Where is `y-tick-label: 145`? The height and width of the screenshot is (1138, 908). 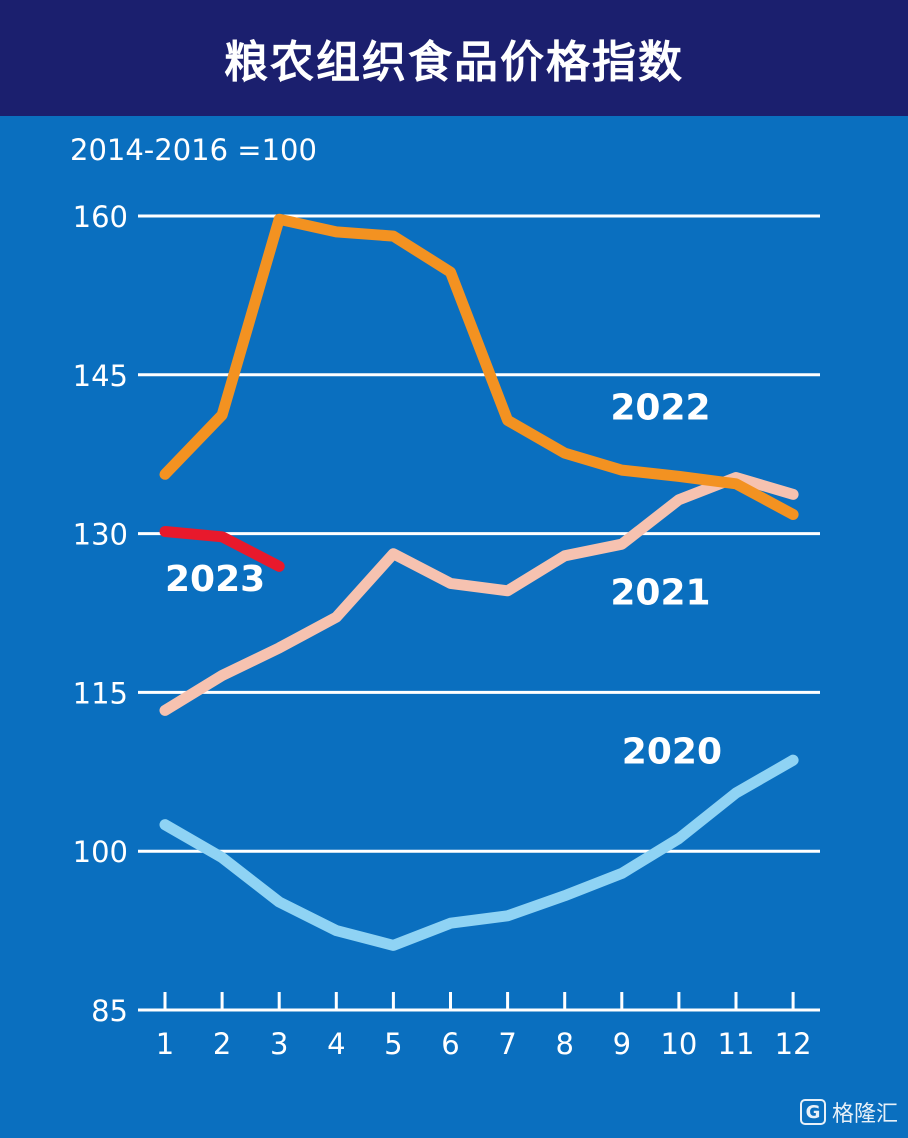
y-tick-label: 145 is located at coordinates (100, 376).